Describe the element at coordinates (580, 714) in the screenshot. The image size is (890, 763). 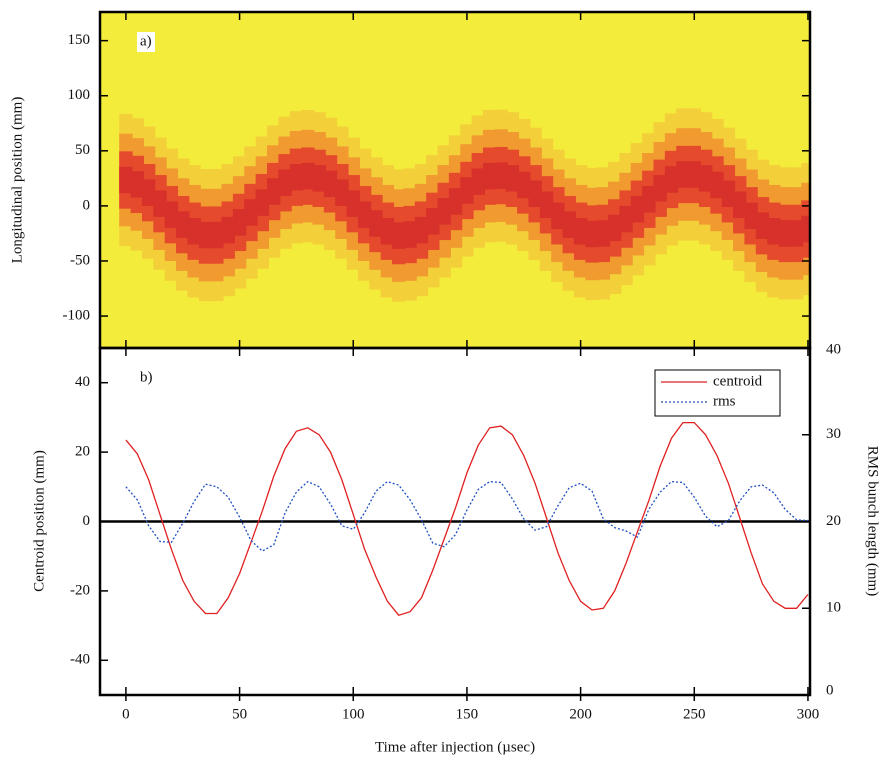
I see `x-tick-label: 200` at that location.